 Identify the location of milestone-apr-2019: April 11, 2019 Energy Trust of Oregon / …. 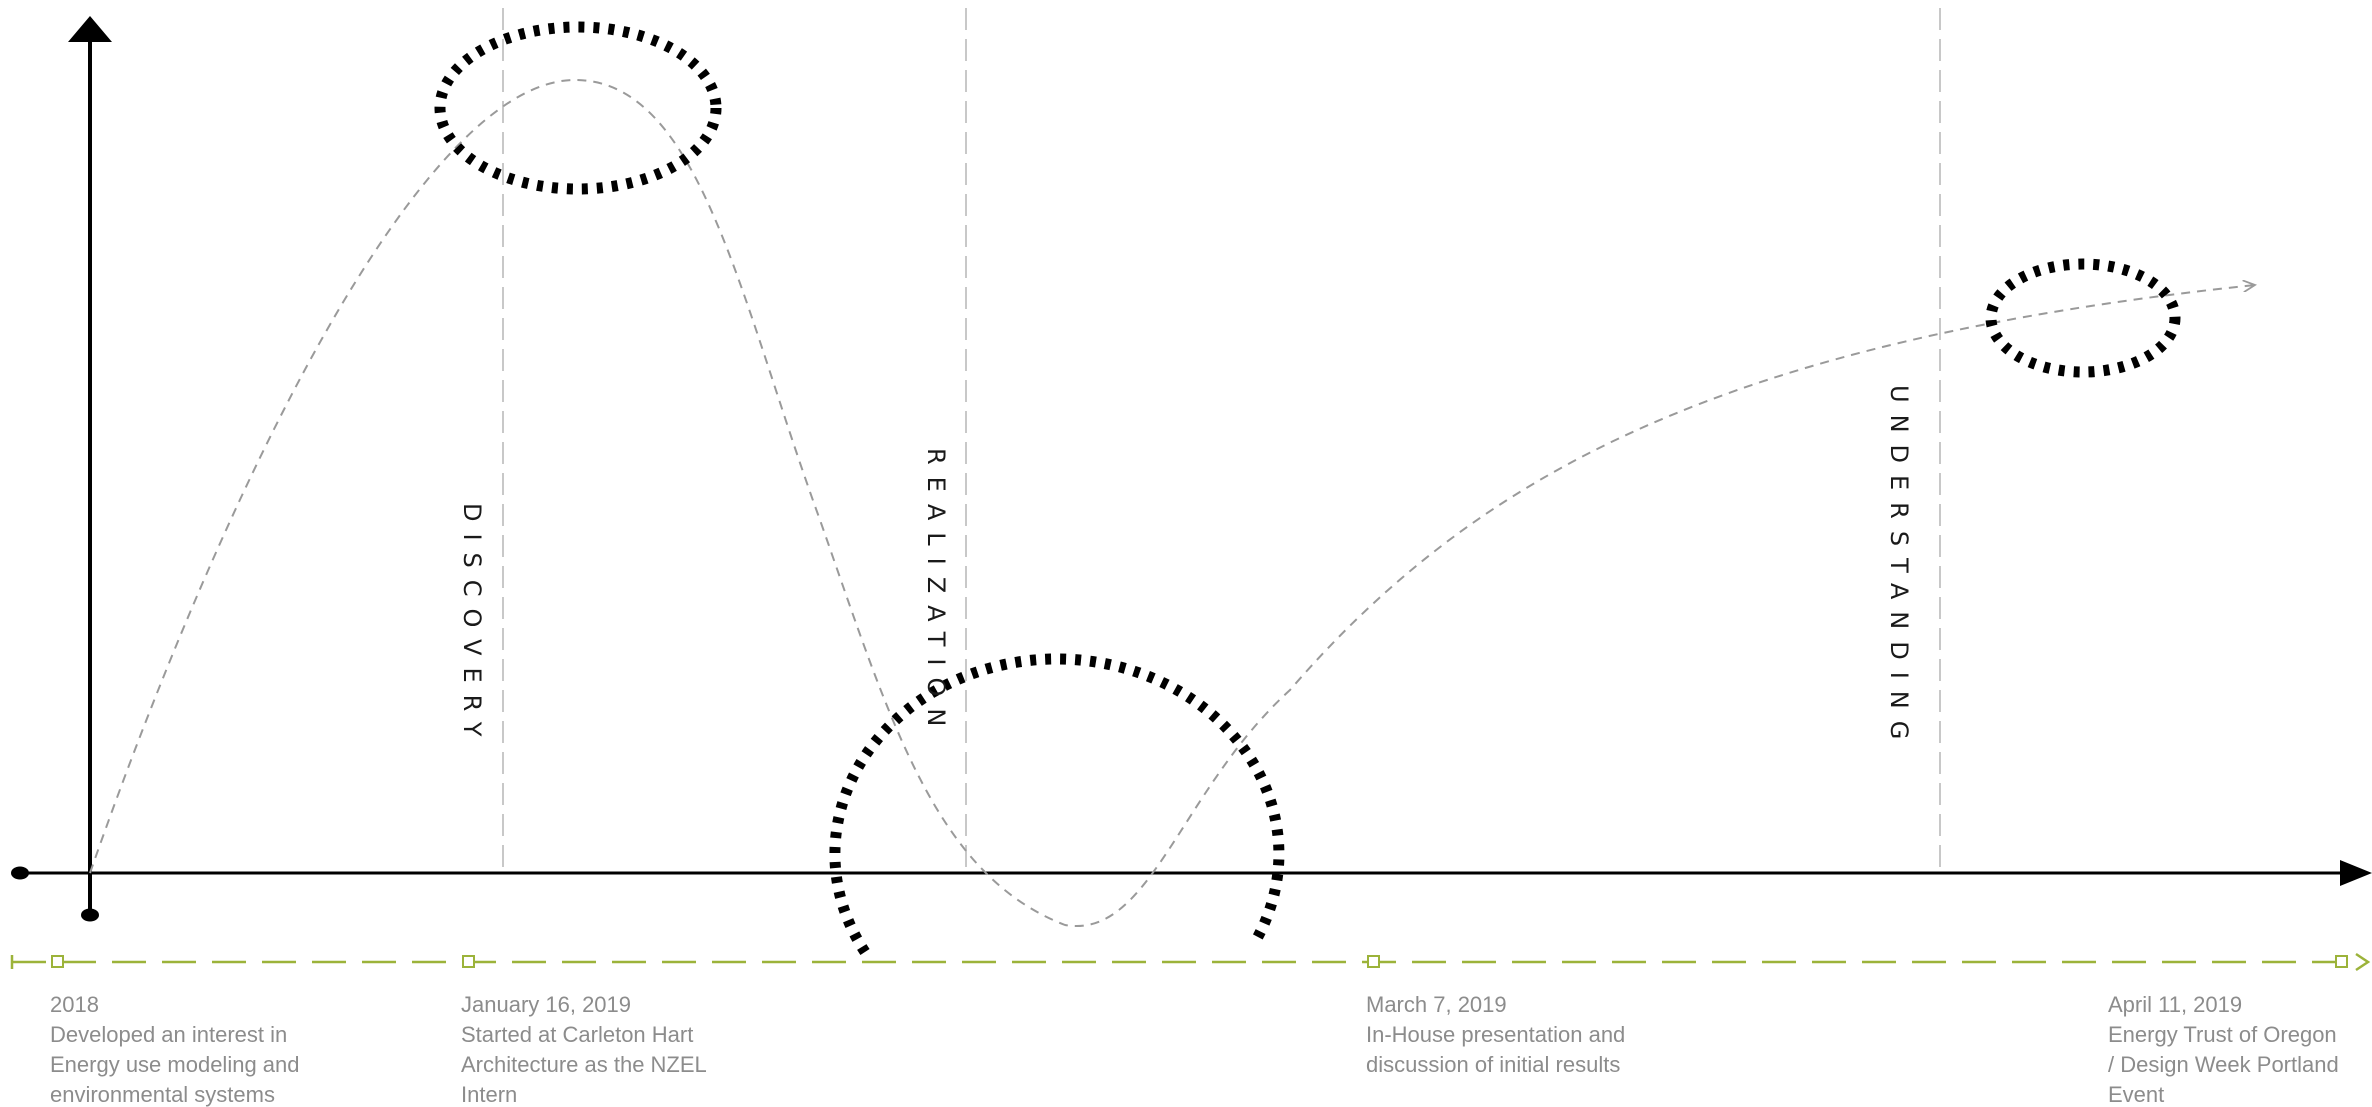
(2238, 1048).